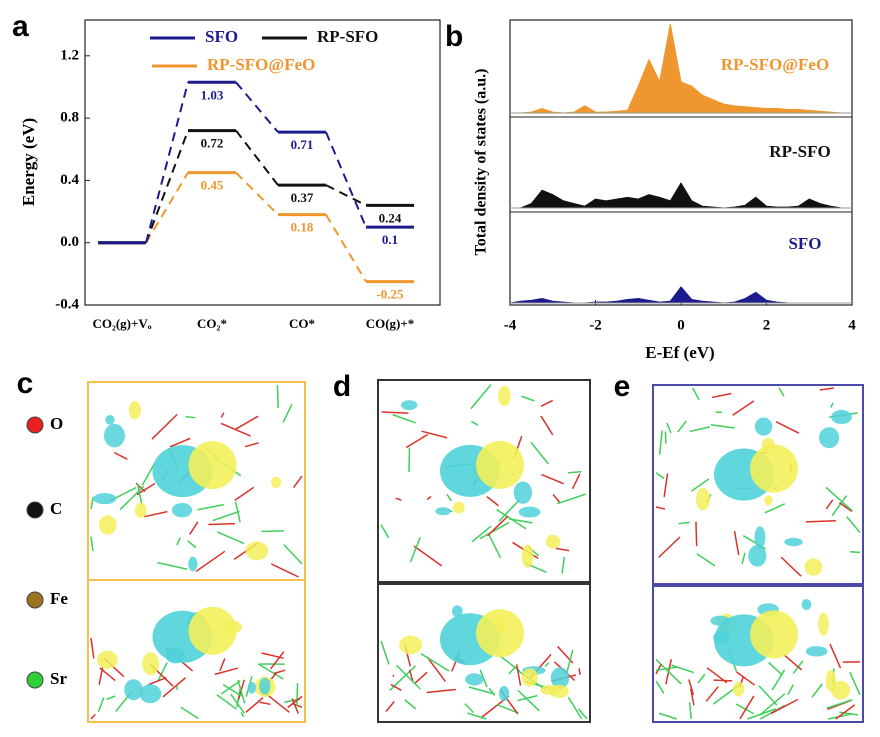  Describe the element at coordinates (342, 386) in the screenshot. I see `panel-letter: d` at that location.